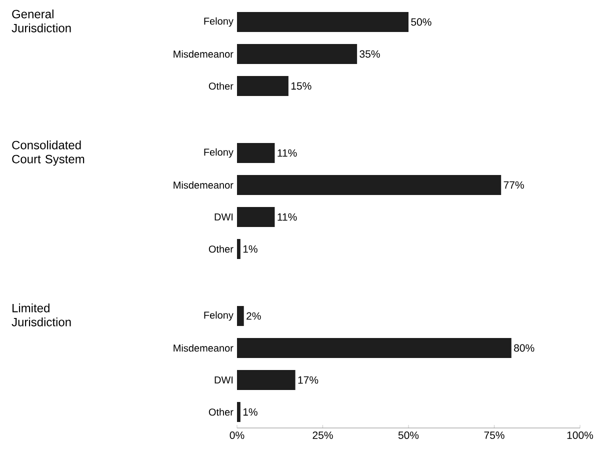  What do you see at coordinates (408, 435) in the screenshot?
I see `x-tick-label: 50%` at bounding box center [408, 435].